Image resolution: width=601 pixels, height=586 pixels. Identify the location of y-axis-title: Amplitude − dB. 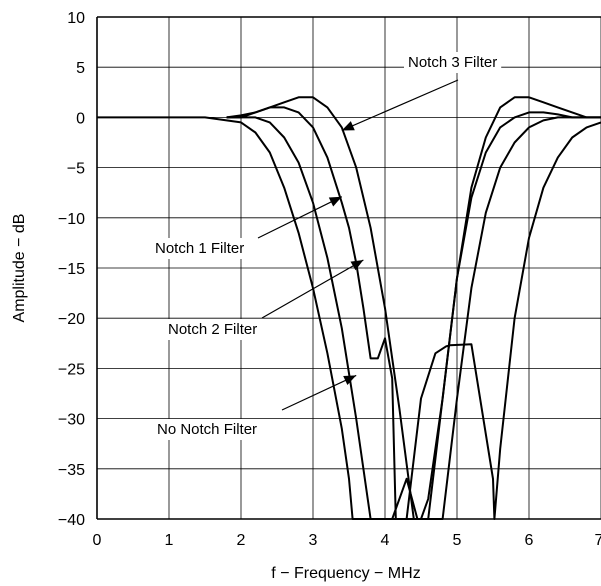
(19, 268).